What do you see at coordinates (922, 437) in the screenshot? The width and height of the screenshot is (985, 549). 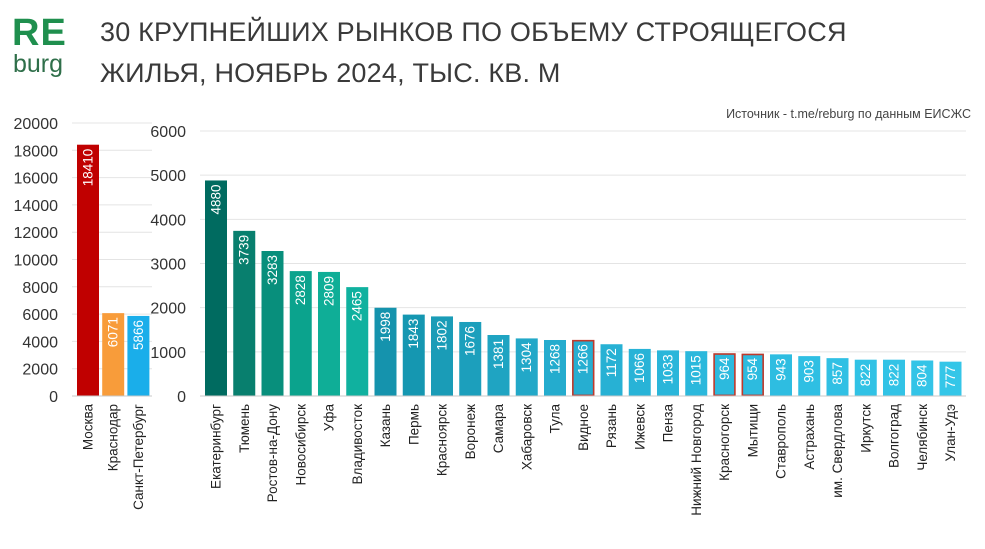 I see `category-label: Челябинск` at bounding box center [922, 437].